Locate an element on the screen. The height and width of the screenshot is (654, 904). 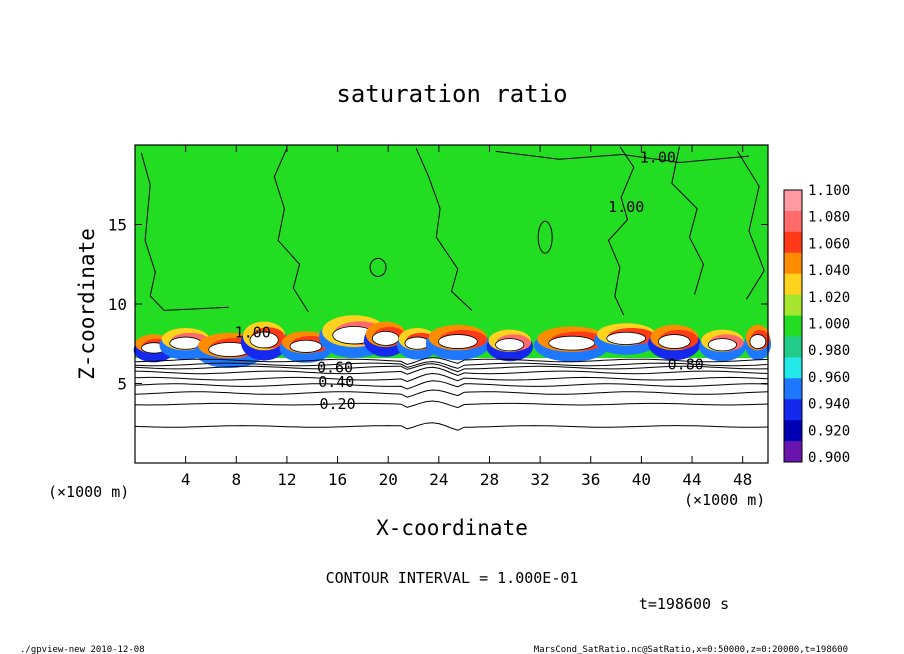
y-axis-label: Z-coordinate is located at coordinates (87, 304).